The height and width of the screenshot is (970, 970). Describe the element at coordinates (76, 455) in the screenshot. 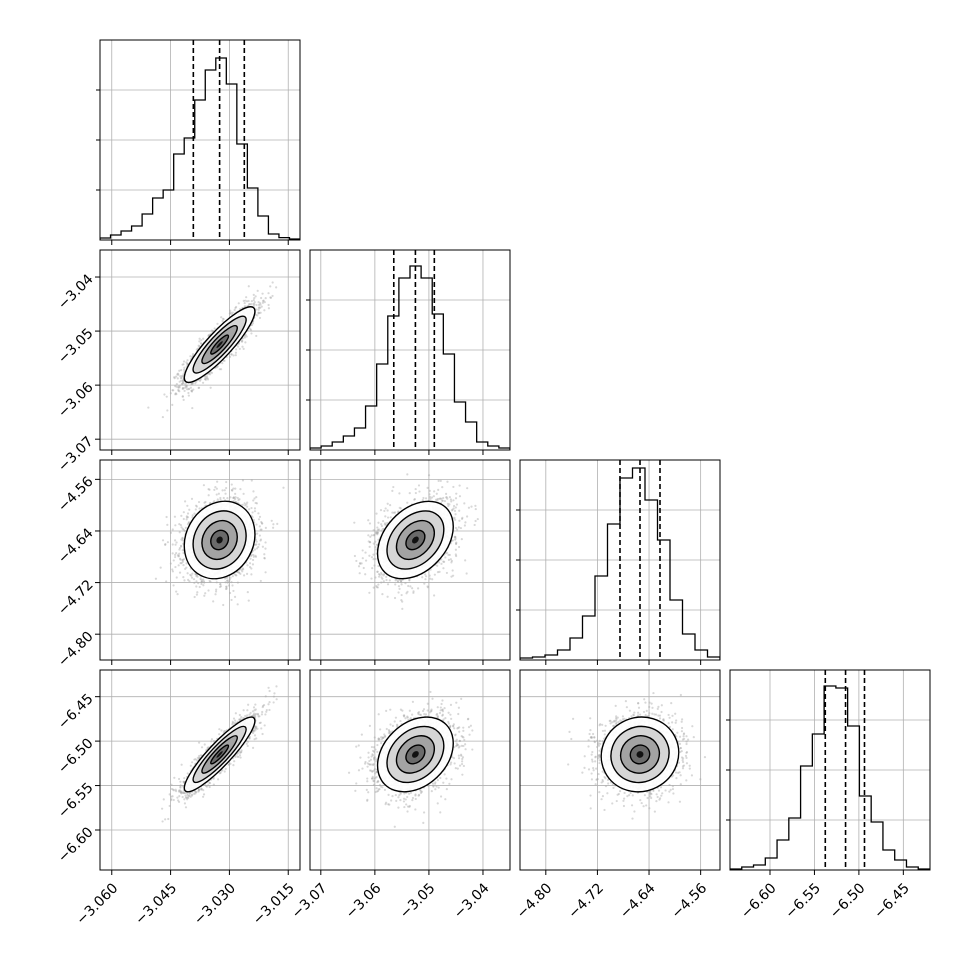

I see `y-tick-label: −3.07` at that location.